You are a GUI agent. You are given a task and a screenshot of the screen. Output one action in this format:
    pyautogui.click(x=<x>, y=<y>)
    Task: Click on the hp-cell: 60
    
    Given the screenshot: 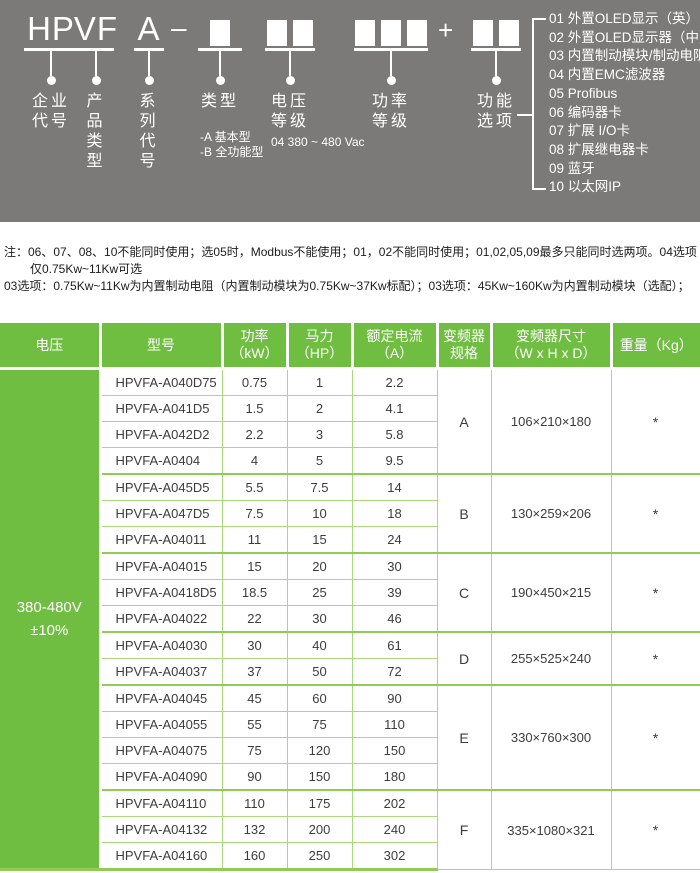 What is the action you would take?
    pyautogui.click(x=319, y=698)
    